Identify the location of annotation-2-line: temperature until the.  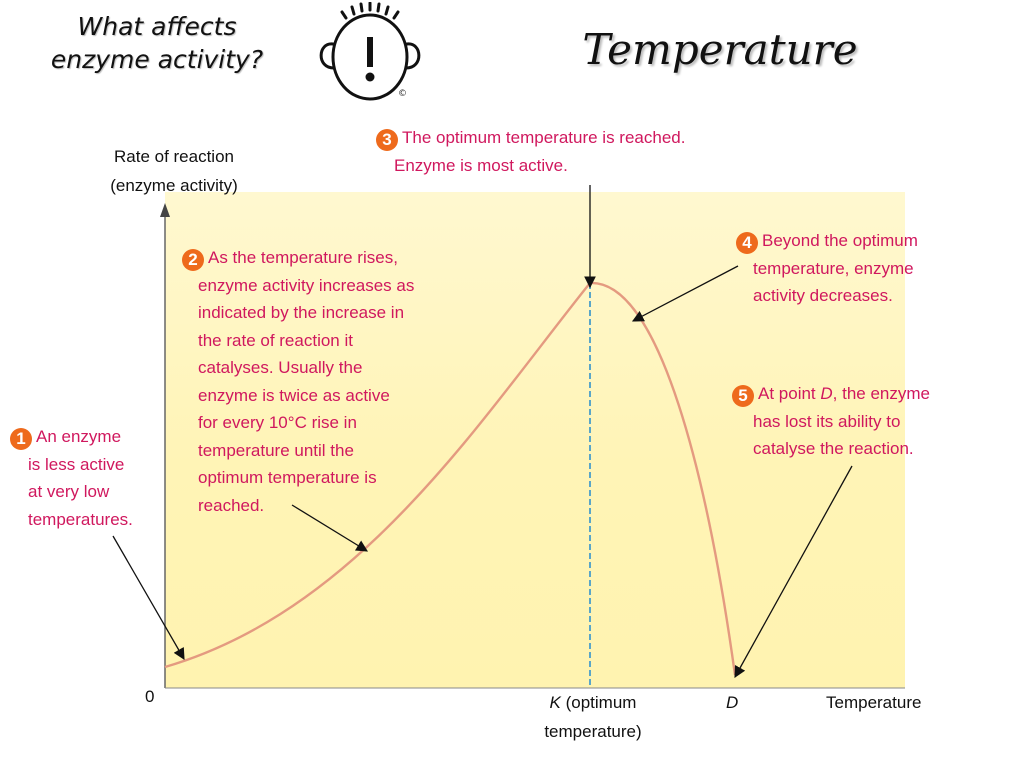
(276, 450).